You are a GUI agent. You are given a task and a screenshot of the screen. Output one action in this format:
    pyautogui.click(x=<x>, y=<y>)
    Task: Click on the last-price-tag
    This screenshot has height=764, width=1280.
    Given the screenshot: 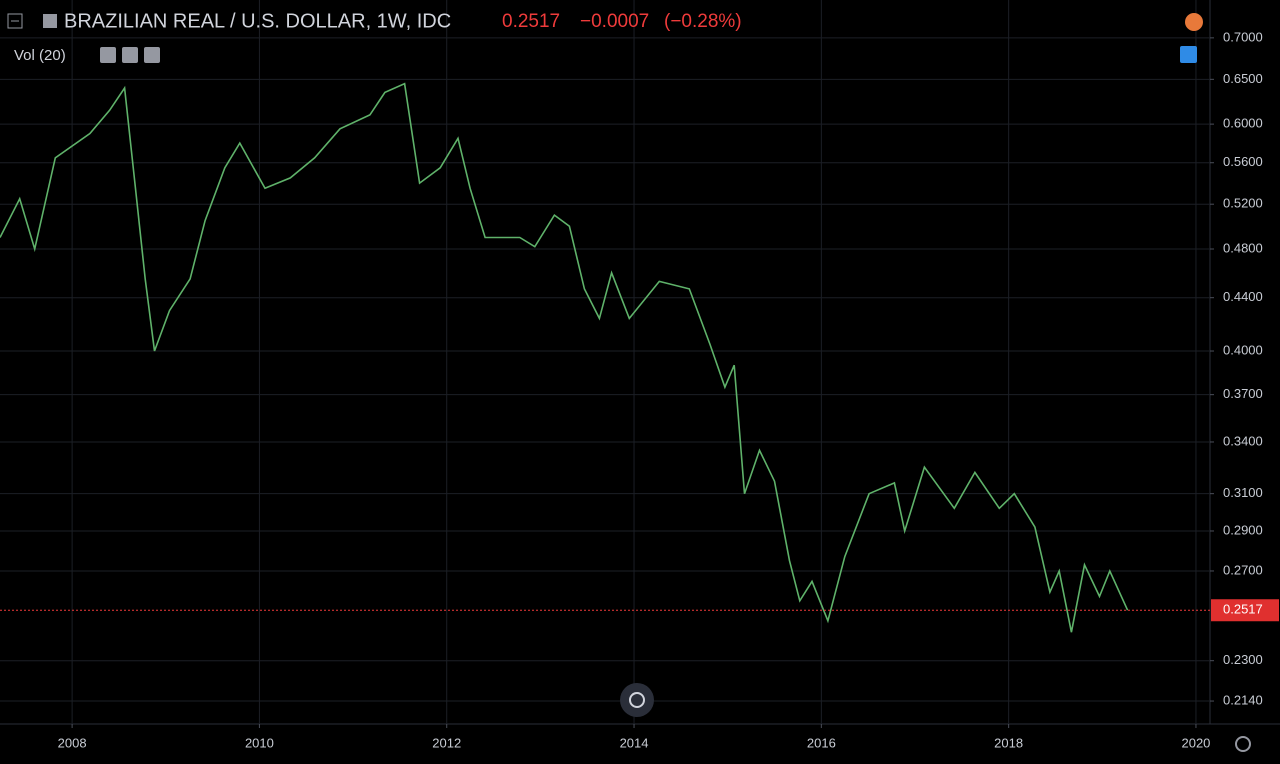 What is the action you would take?
    pyautogui.click(x=1245, y=610)
    